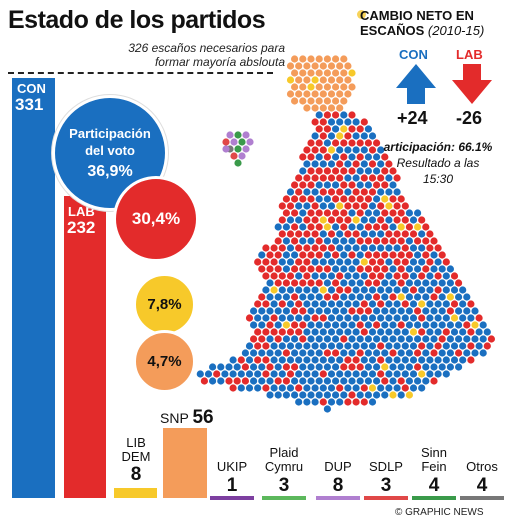 Image resolution: width=515 pixels, height=525 pixels. Describe the element at coordinates (434, 466) in the screenshot. I see `party-name-line2: Fein` at that location.